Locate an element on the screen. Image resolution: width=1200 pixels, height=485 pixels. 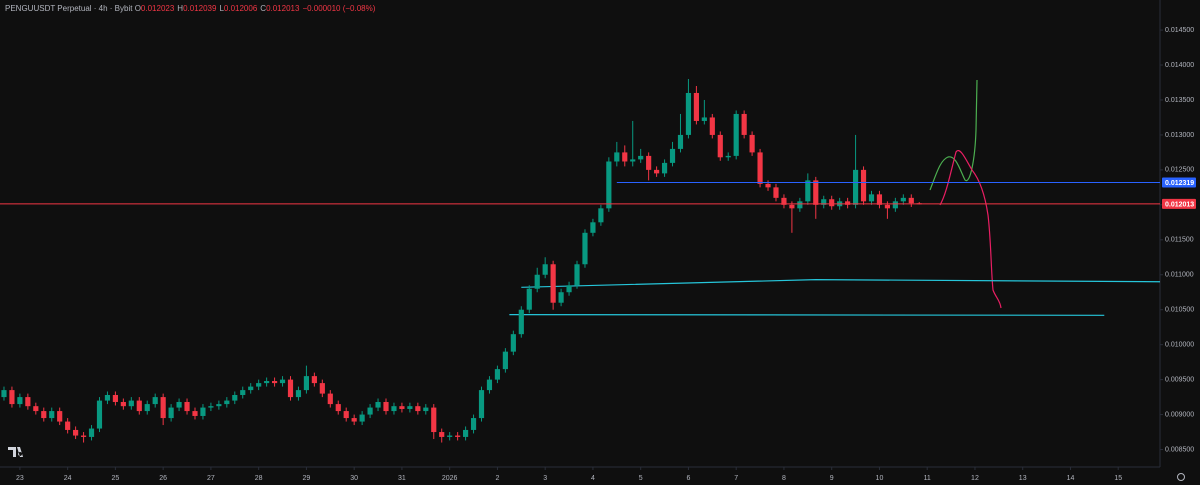
x-tick-label: 25 is located at coordinates (116, 478).